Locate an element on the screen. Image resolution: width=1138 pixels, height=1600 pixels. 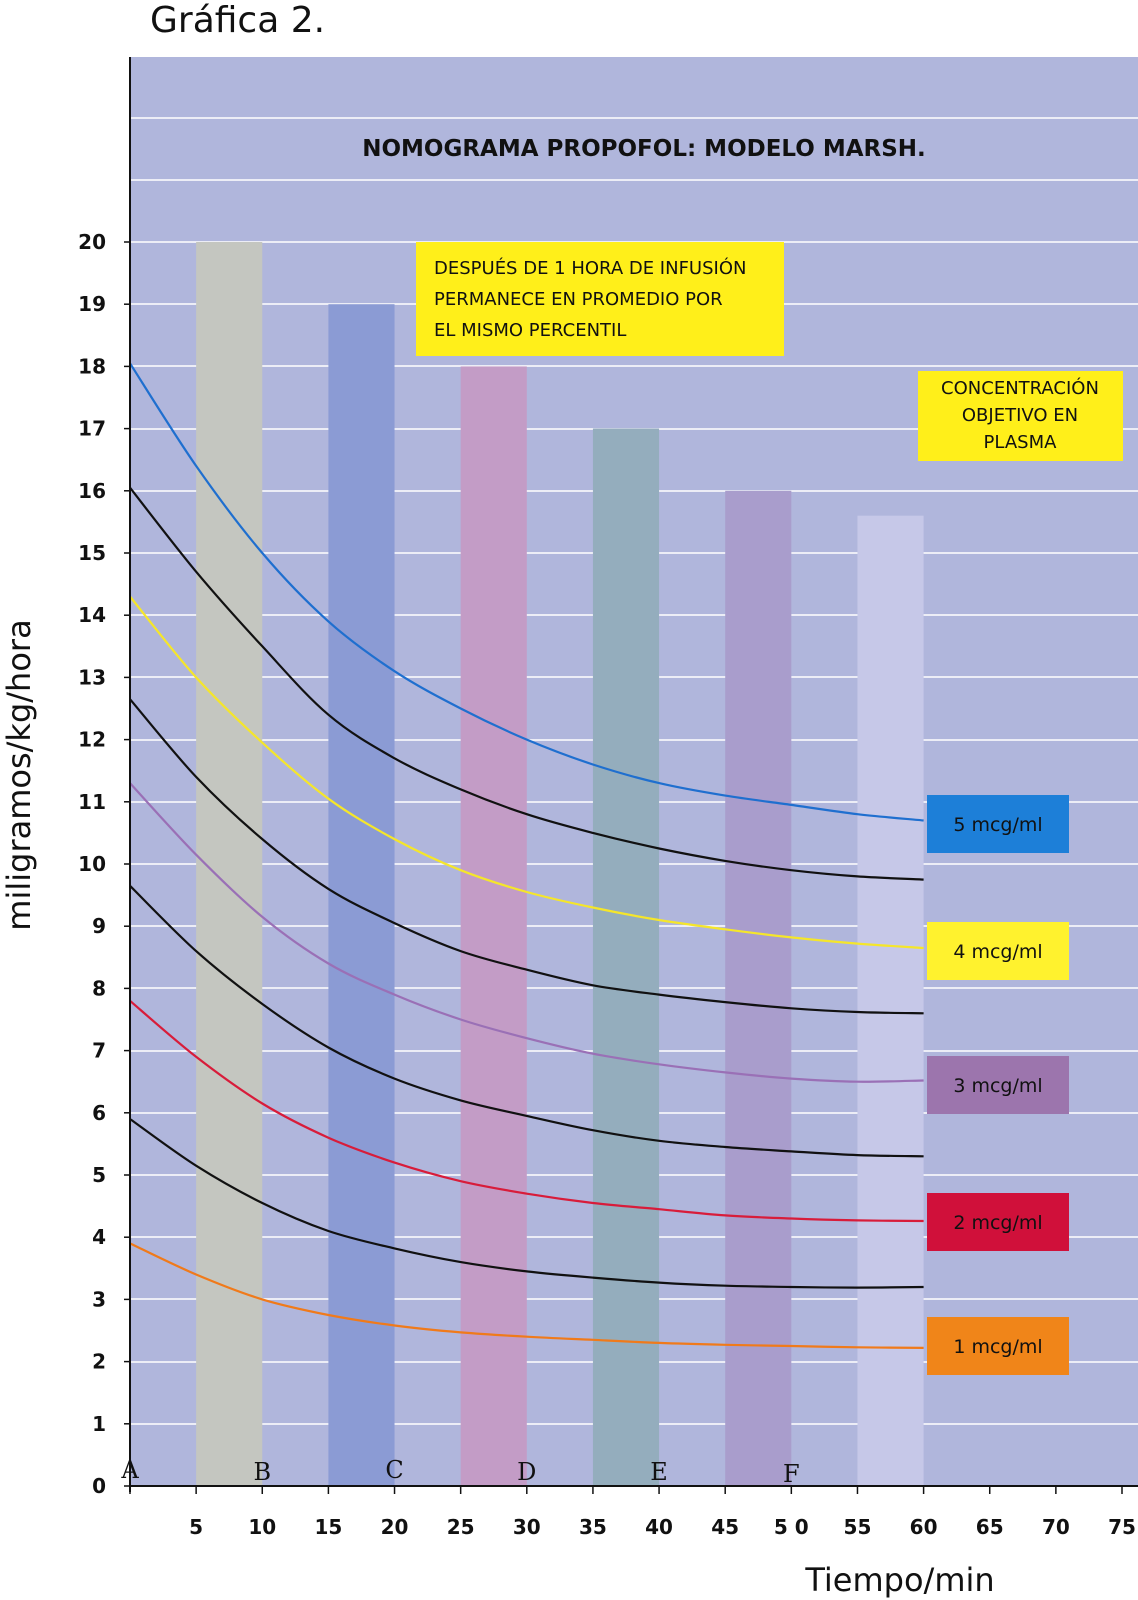
x-tick-label: 20 is located at coordinates (395, 1527).